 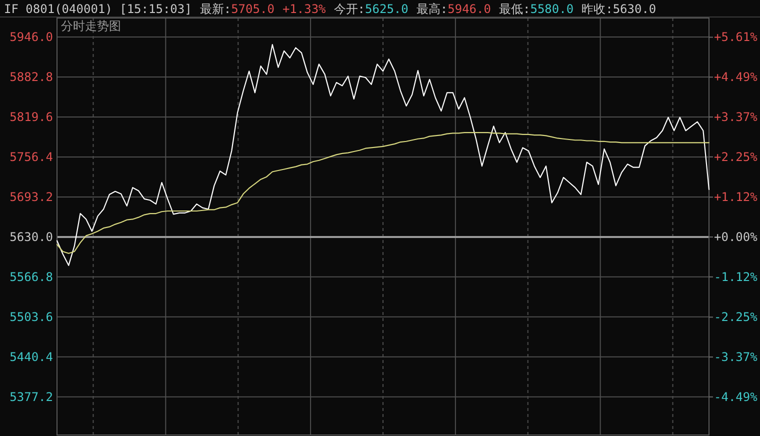 What do you see at coordinates (31, 237) in the screenshot?
I see `y-tick-label: 5630.0` at bounding box center [31, 237].